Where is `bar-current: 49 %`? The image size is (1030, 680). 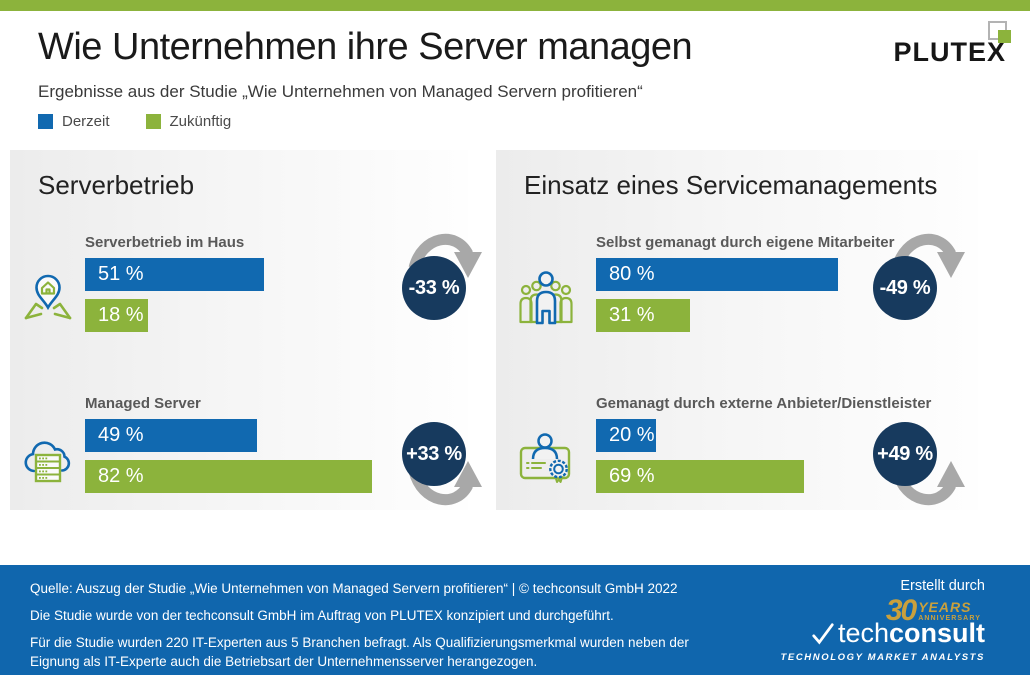
bar-current: 49 % is located at coordinates (171, 435).